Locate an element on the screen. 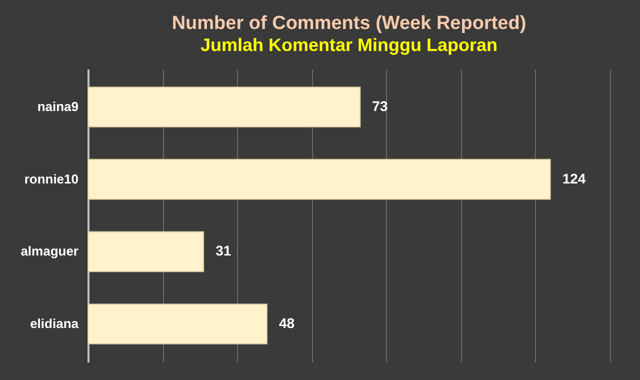  chart-subtitle: Jumlah Komentar Minggu Laporan is located at coordinates (349, 45).